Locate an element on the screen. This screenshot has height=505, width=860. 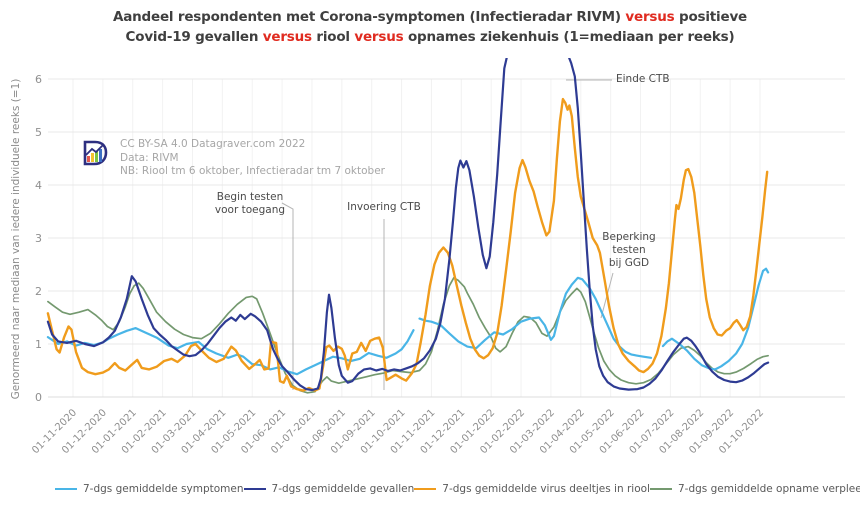
attribution-license: CC BY-SA 4.0 Datagraver.com 2022 is located at coordinates (213, 144).